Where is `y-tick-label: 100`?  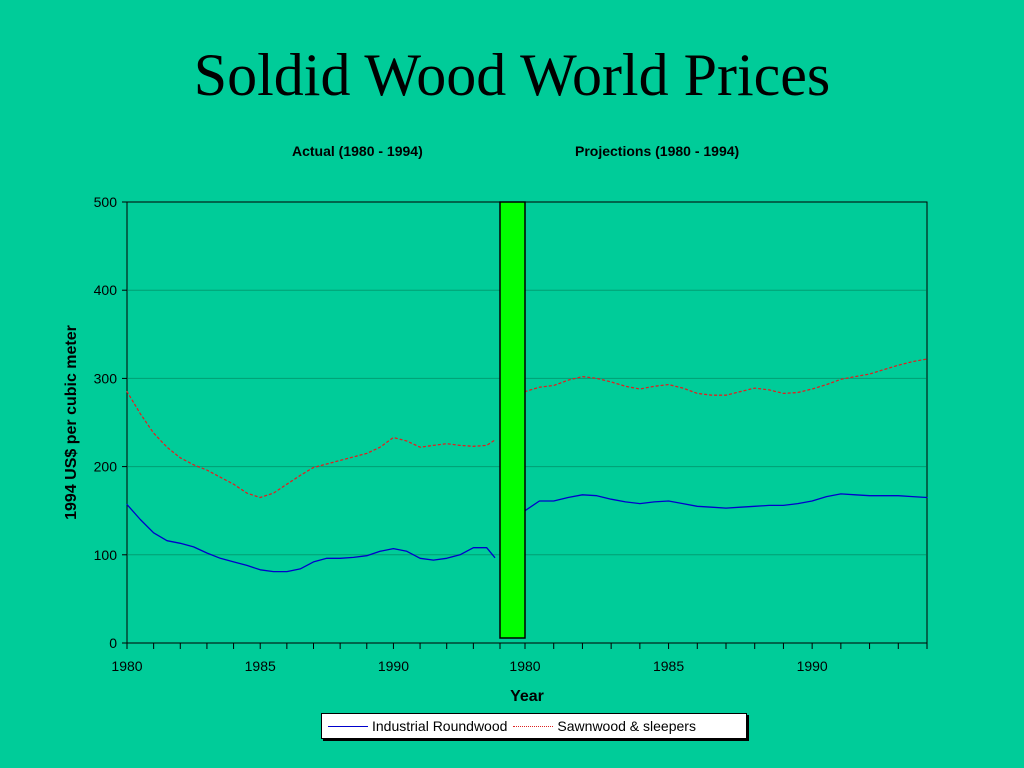 y-tick-label: 100 is located at coordinates (106, 555).